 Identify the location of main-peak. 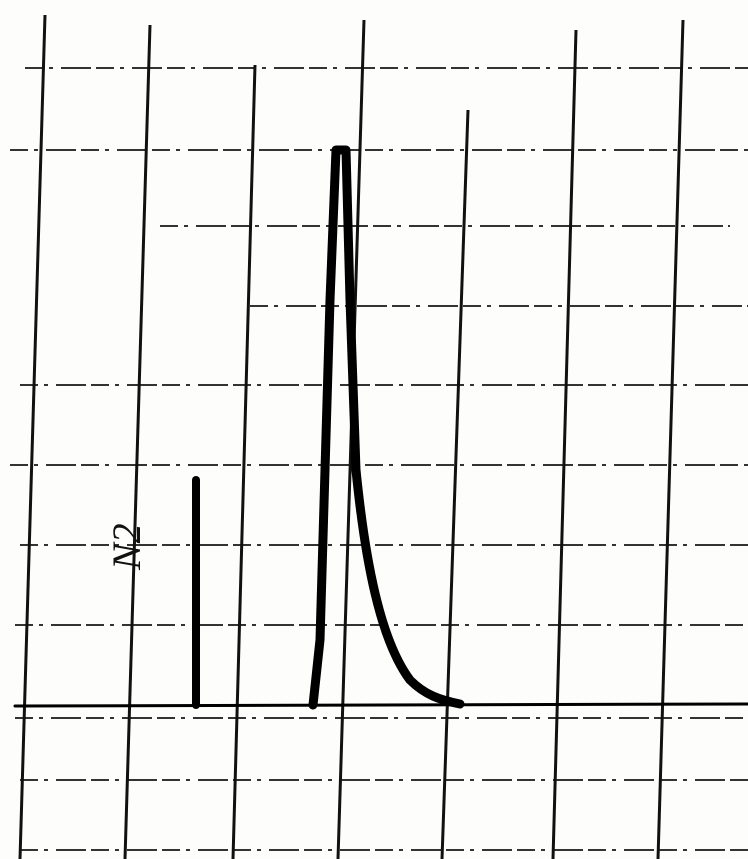
(386, 427).